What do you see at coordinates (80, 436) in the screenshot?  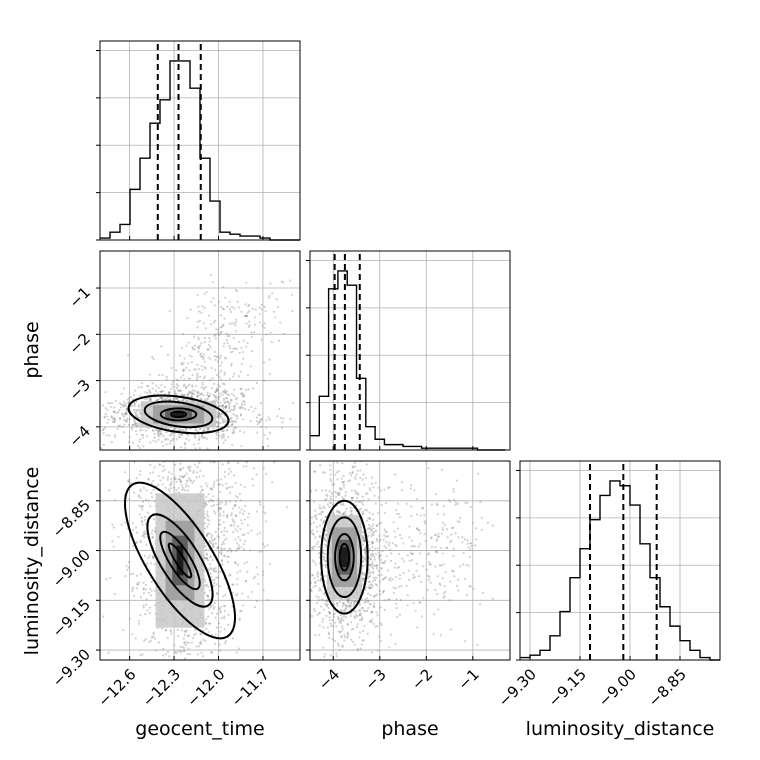 I see `y-tick-label: −4` at bounding box center [80, 436].